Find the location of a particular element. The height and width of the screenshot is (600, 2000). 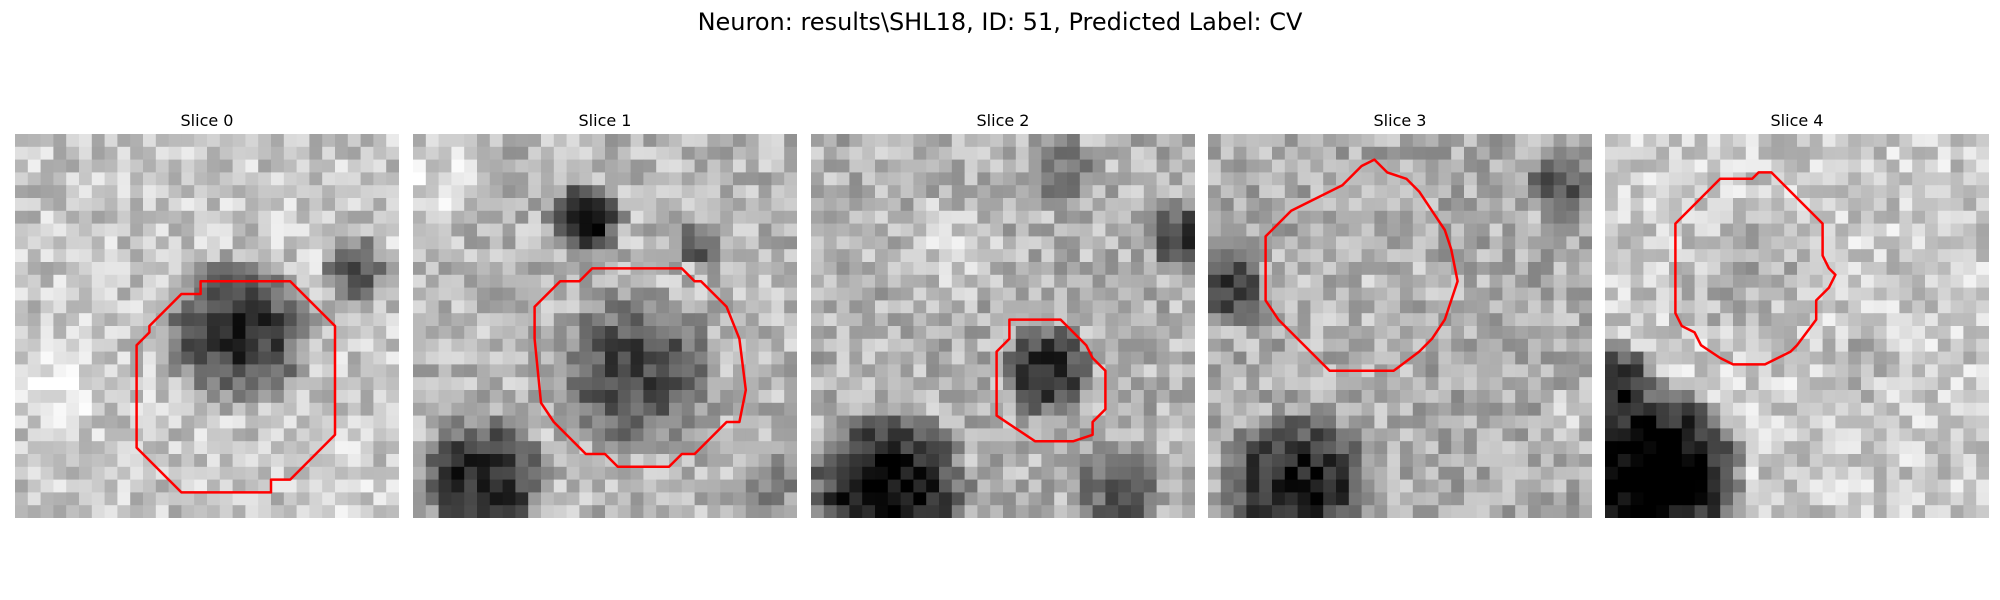

slice-panel-0: Slice 0 is located at coordinates (207, 313).